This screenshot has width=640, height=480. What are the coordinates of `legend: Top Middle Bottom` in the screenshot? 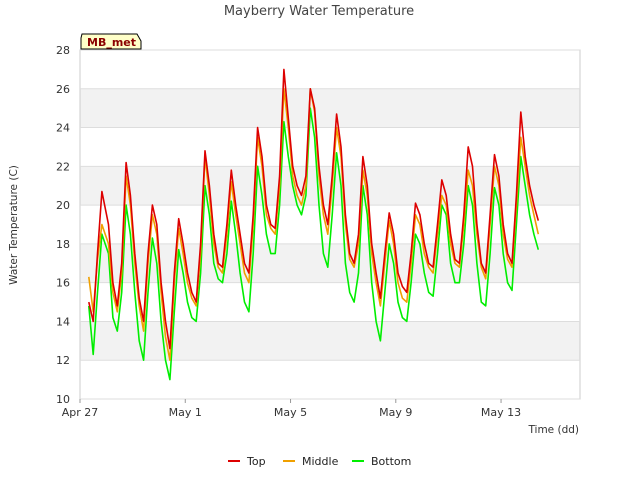 It's located at (319, 461).